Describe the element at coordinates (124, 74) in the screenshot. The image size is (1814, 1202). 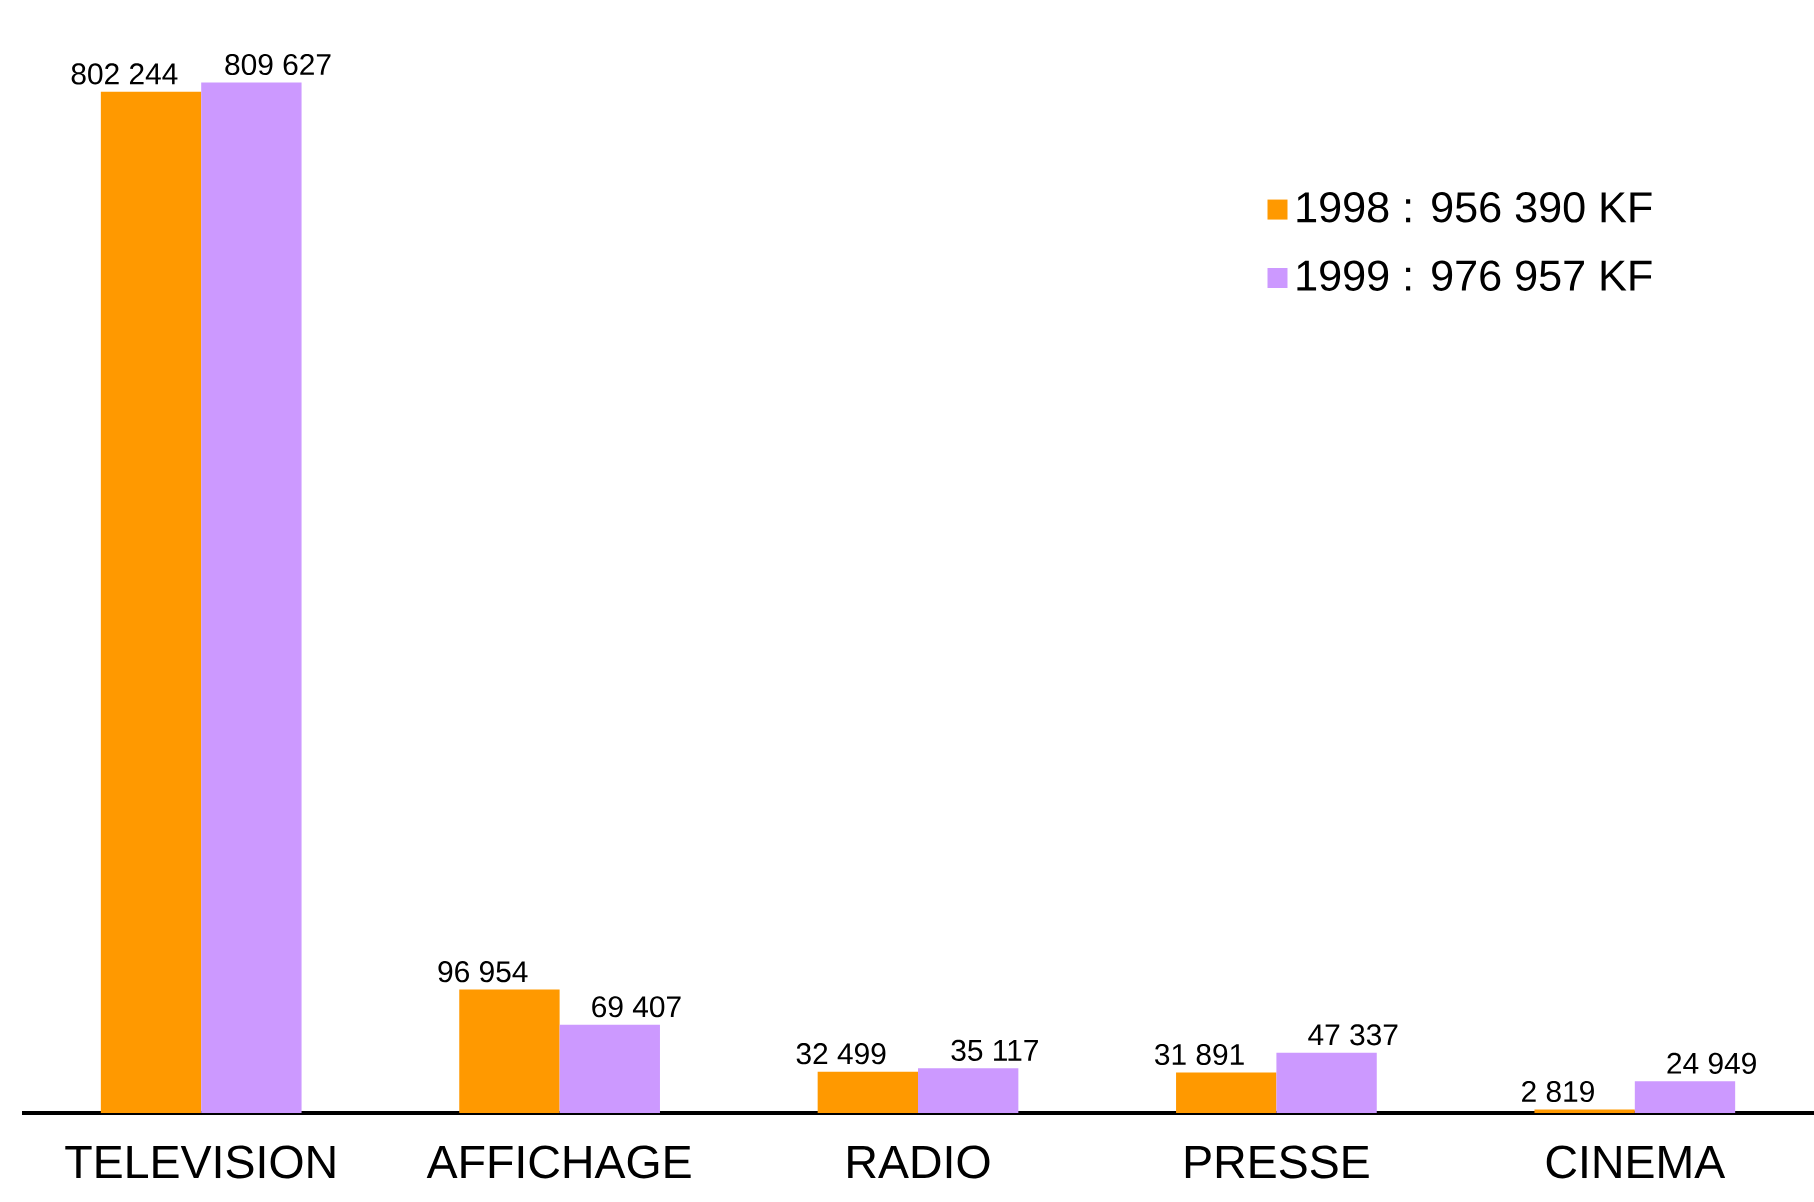
I see `data-label: 802 244` at that location.